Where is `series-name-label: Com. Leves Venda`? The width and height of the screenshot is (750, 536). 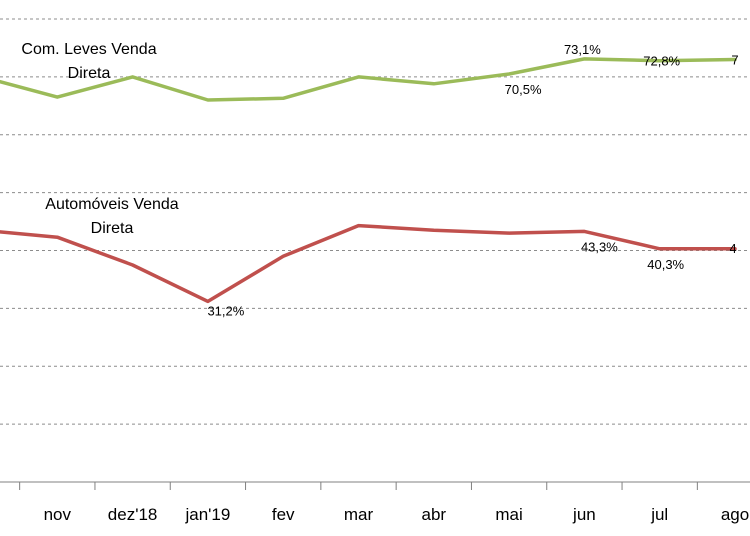 series-name-label: Com. Leves Venda is located at coordinates (88, 49).